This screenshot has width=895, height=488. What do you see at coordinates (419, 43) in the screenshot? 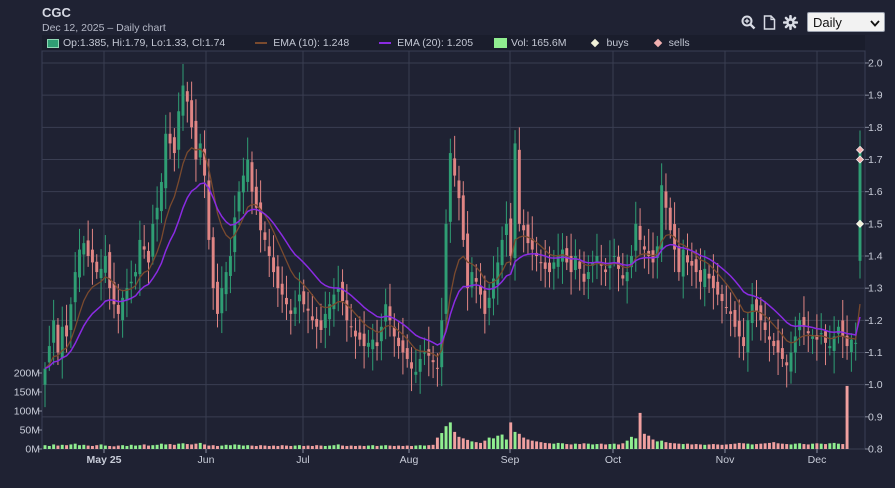
I see `legend-ema20: EMA (20): 1.205` at bounding box center [419, 43].